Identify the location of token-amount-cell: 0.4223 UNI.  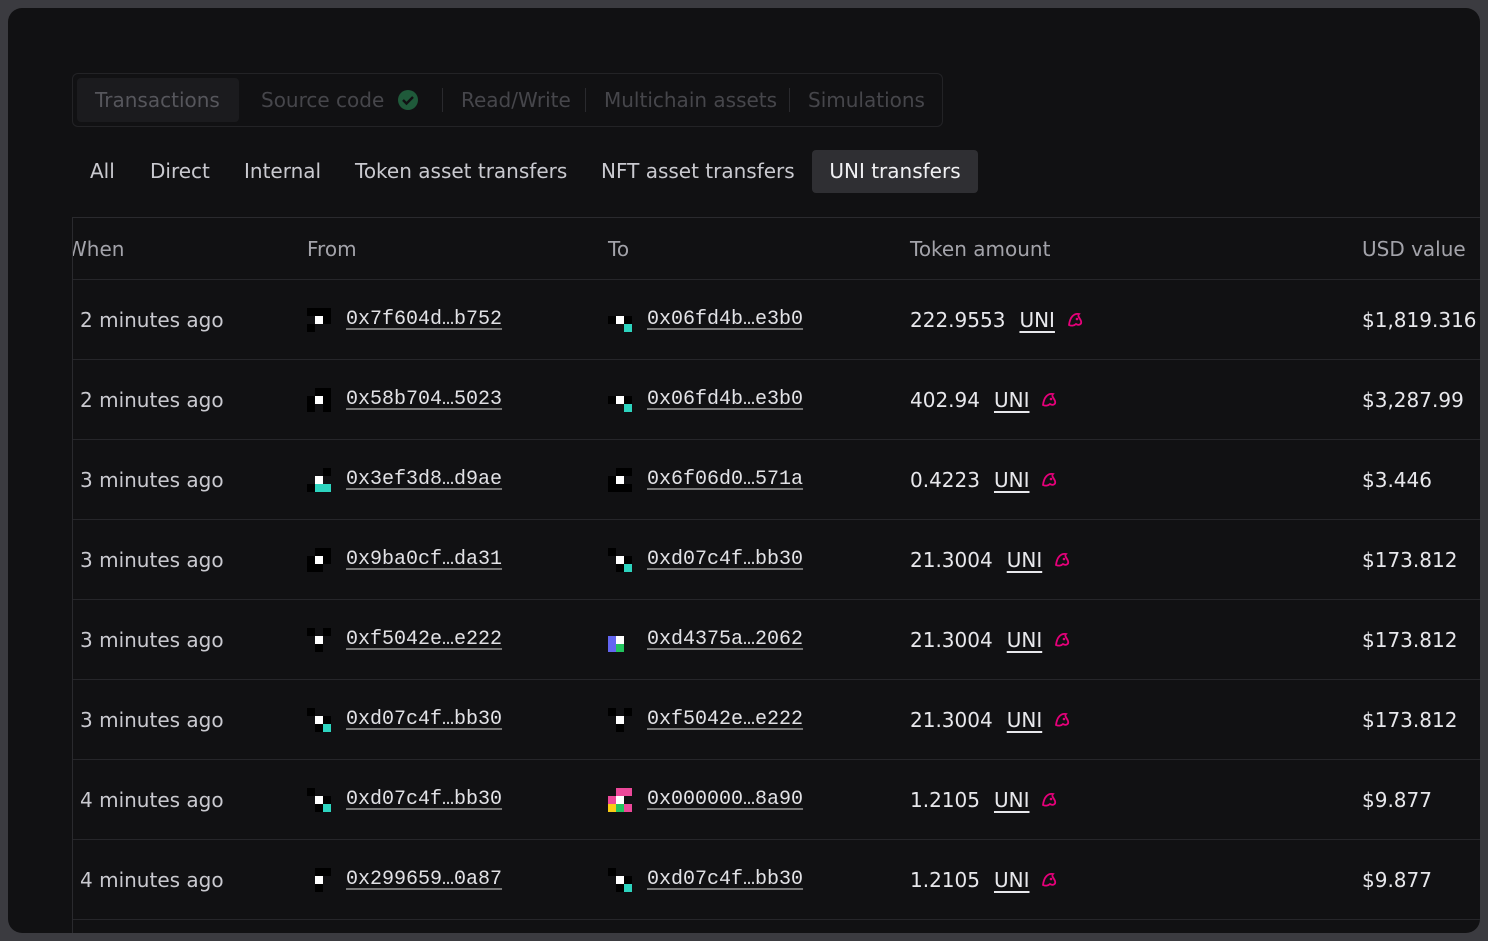
(984, 480).